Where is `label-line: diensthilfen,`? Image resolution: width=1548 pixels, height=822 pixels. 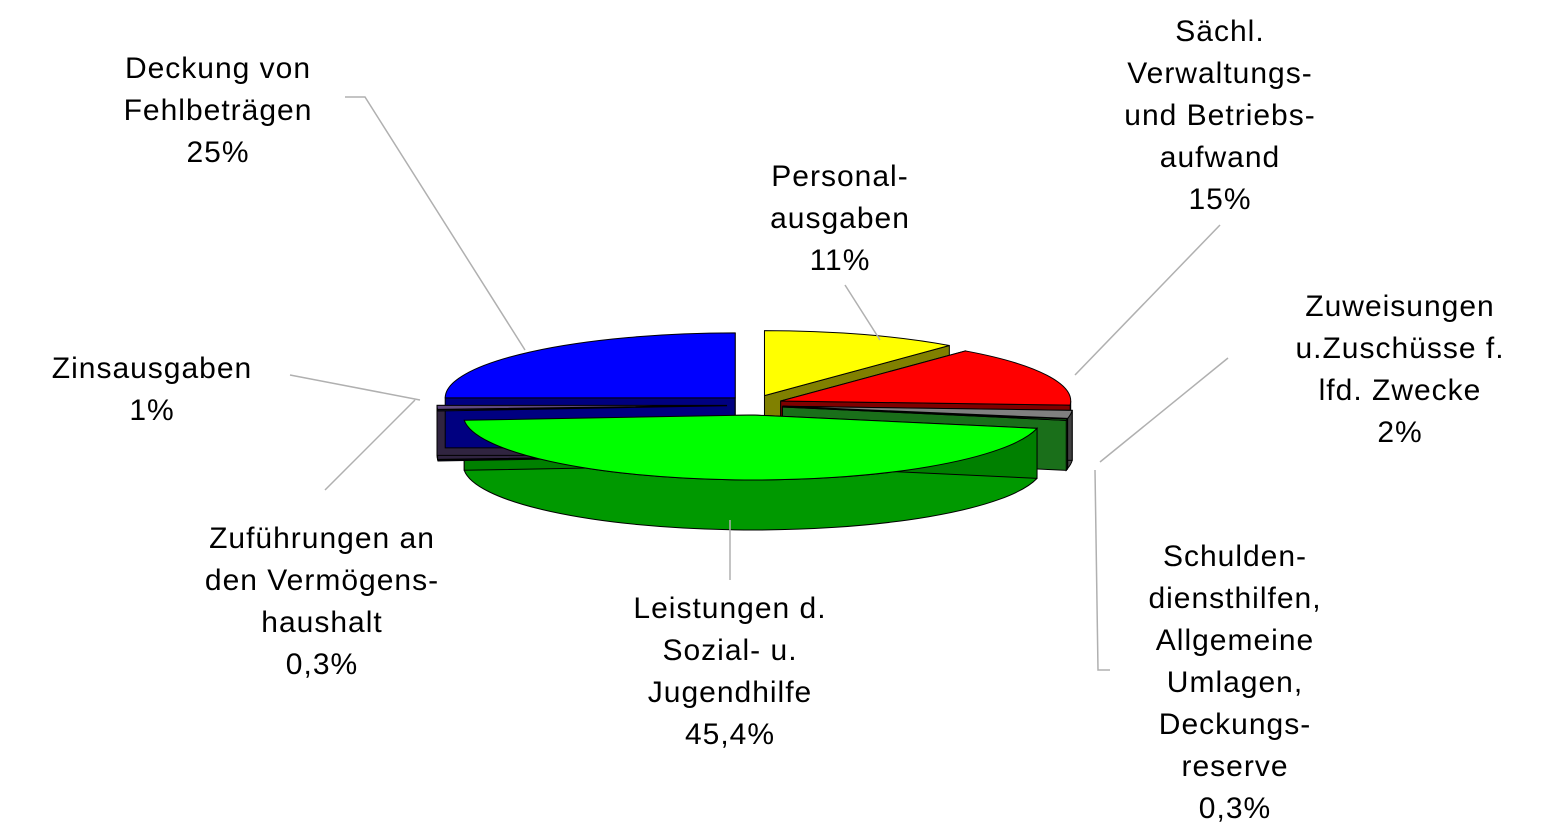
label-line: diensthilfen, is located at coordinates (1234, 598).